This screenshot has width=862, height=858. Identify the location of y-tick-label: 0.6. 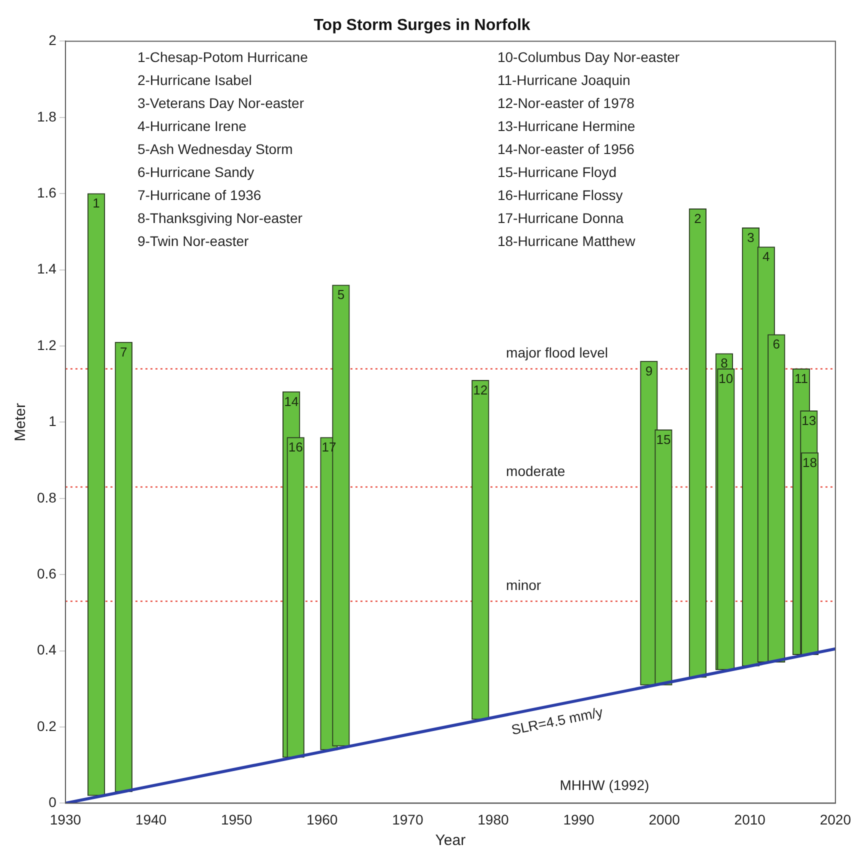
(46, 573).